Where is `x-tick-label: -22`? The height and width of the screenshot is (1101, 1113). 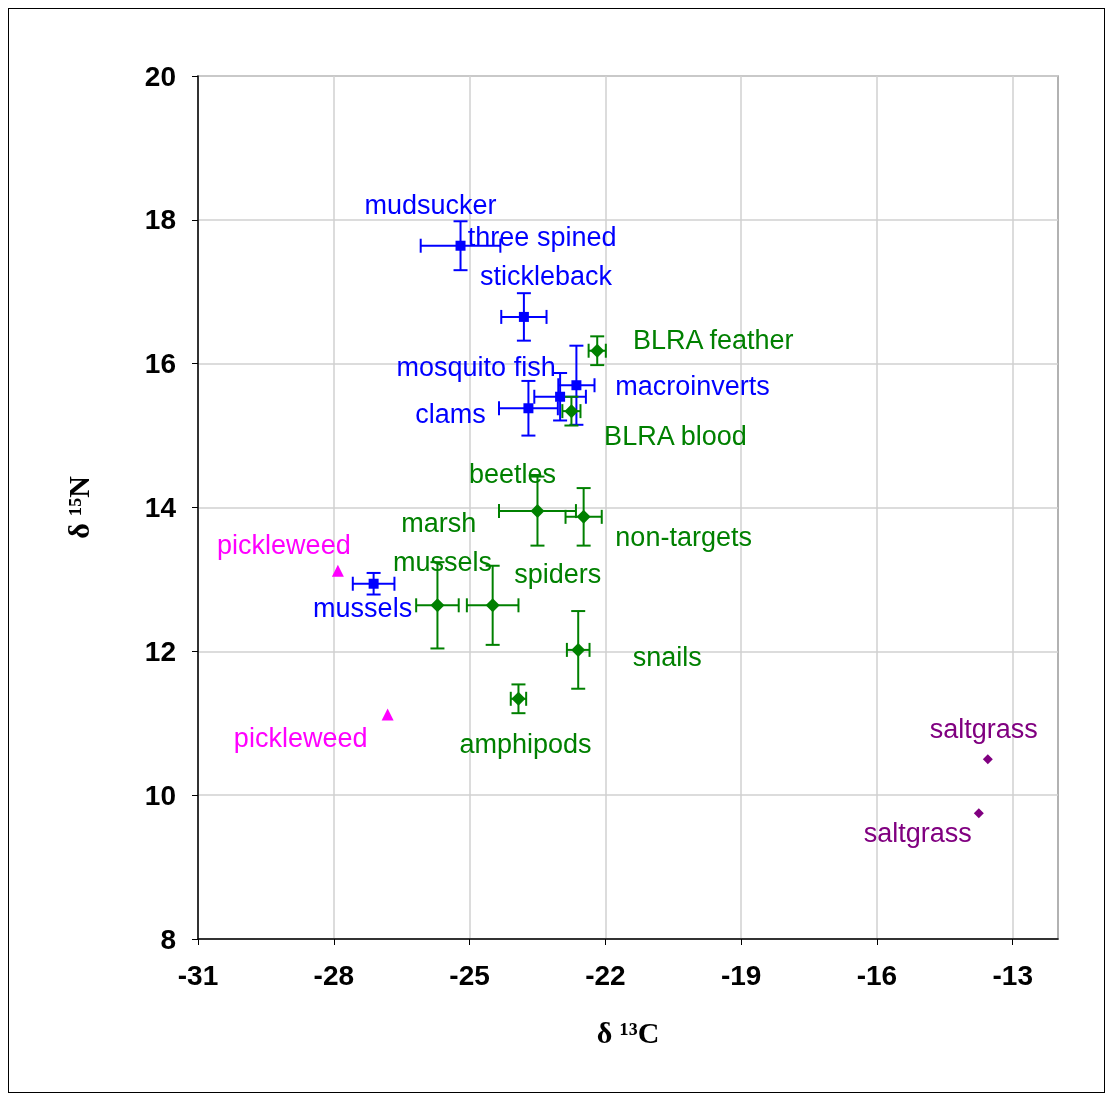
x-tick-label: -22 is located at coordinates (605, 975).